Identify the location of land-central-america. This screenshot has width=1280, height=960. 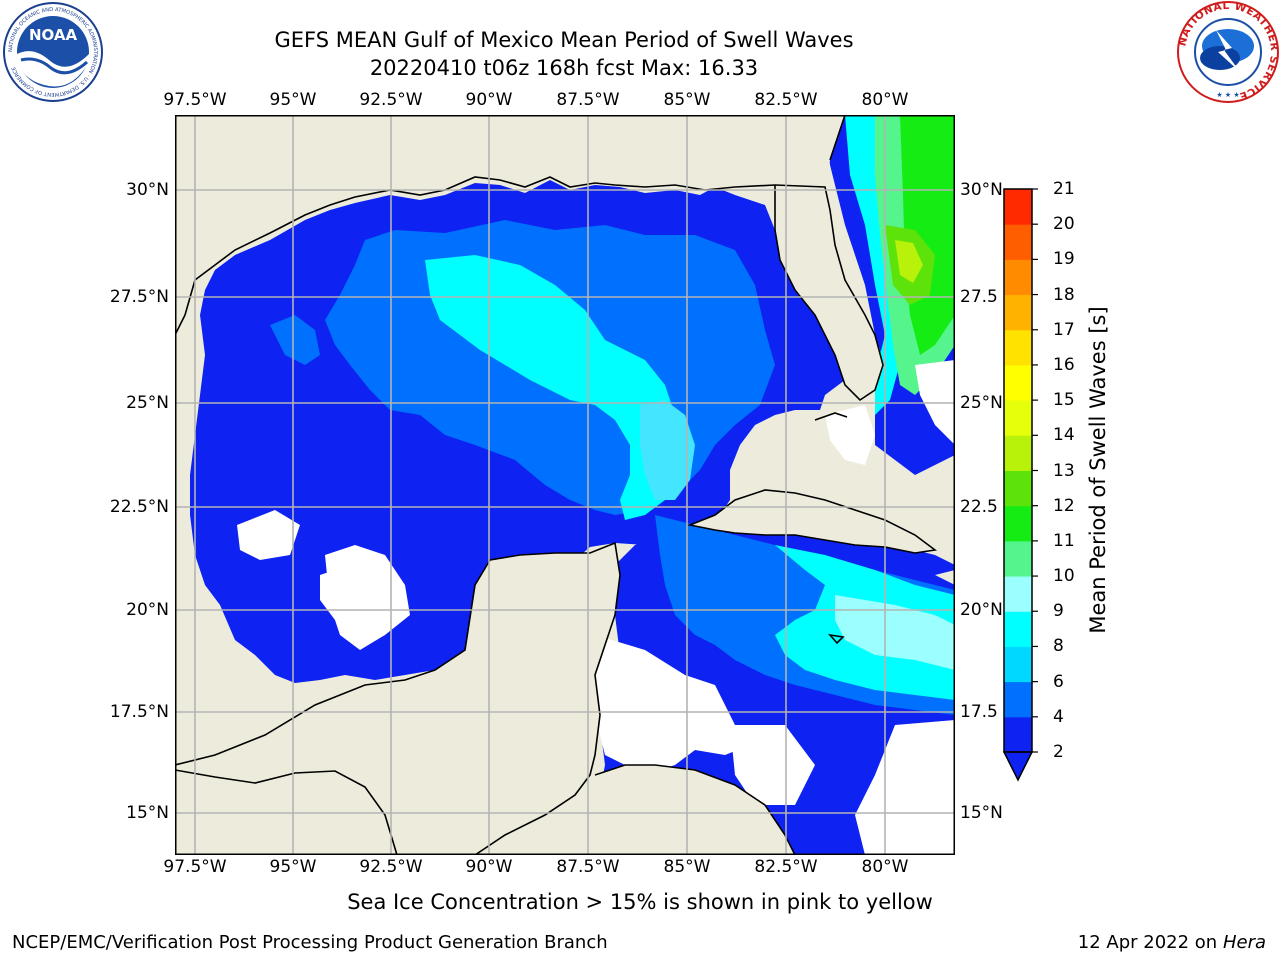
(695, 810).